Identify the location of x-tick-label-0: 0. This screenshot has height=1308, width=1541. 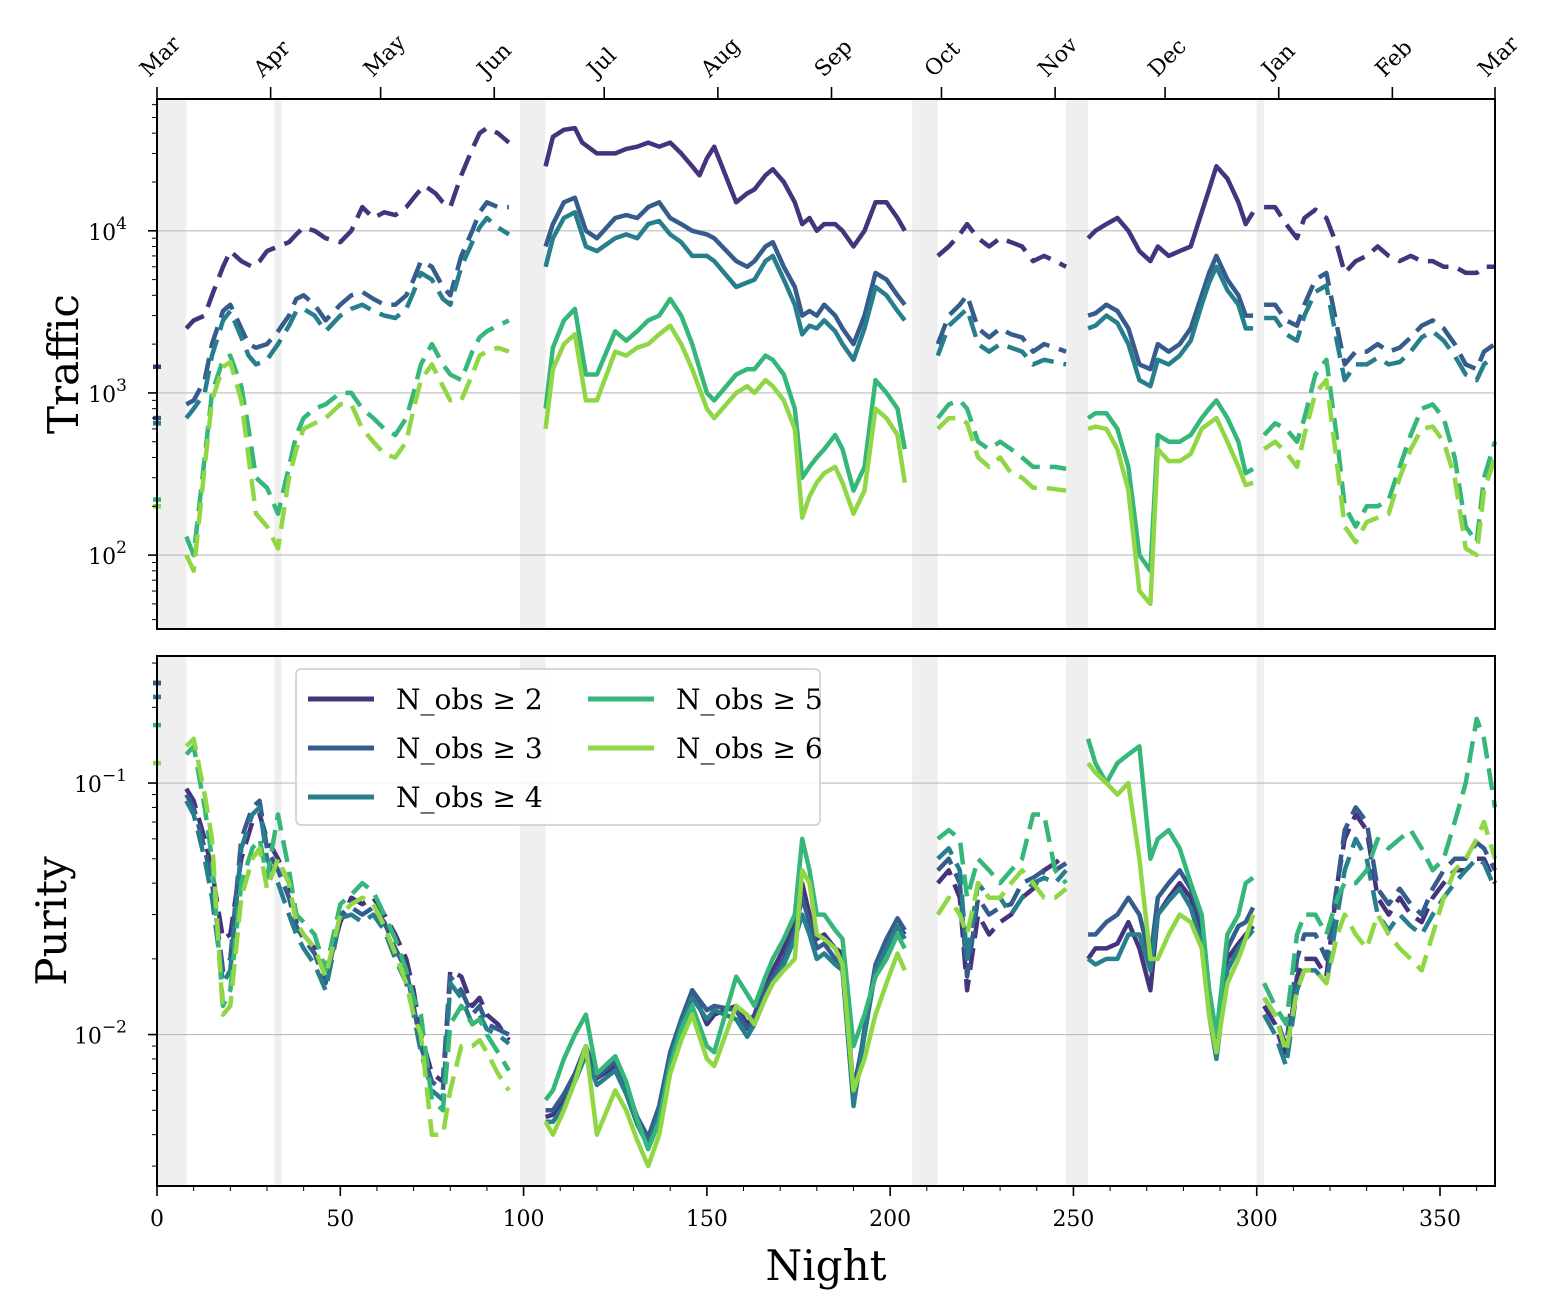
(157, 1219).